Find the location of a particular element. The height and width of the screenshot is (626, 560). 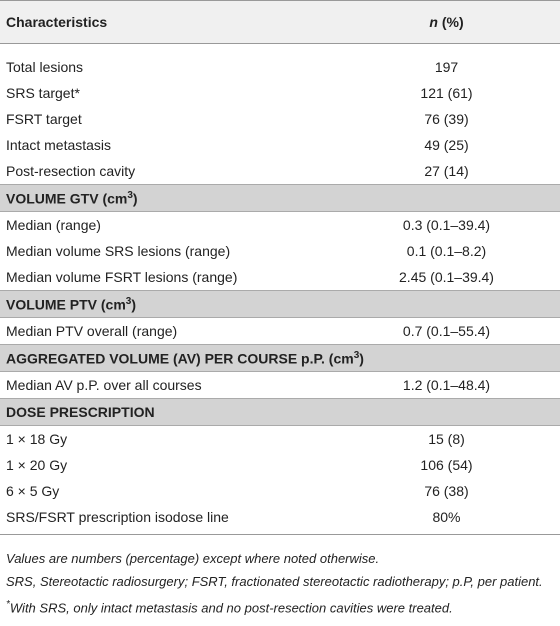

row-label: 1 × 18 Gy is located at coordinates (37, 439).